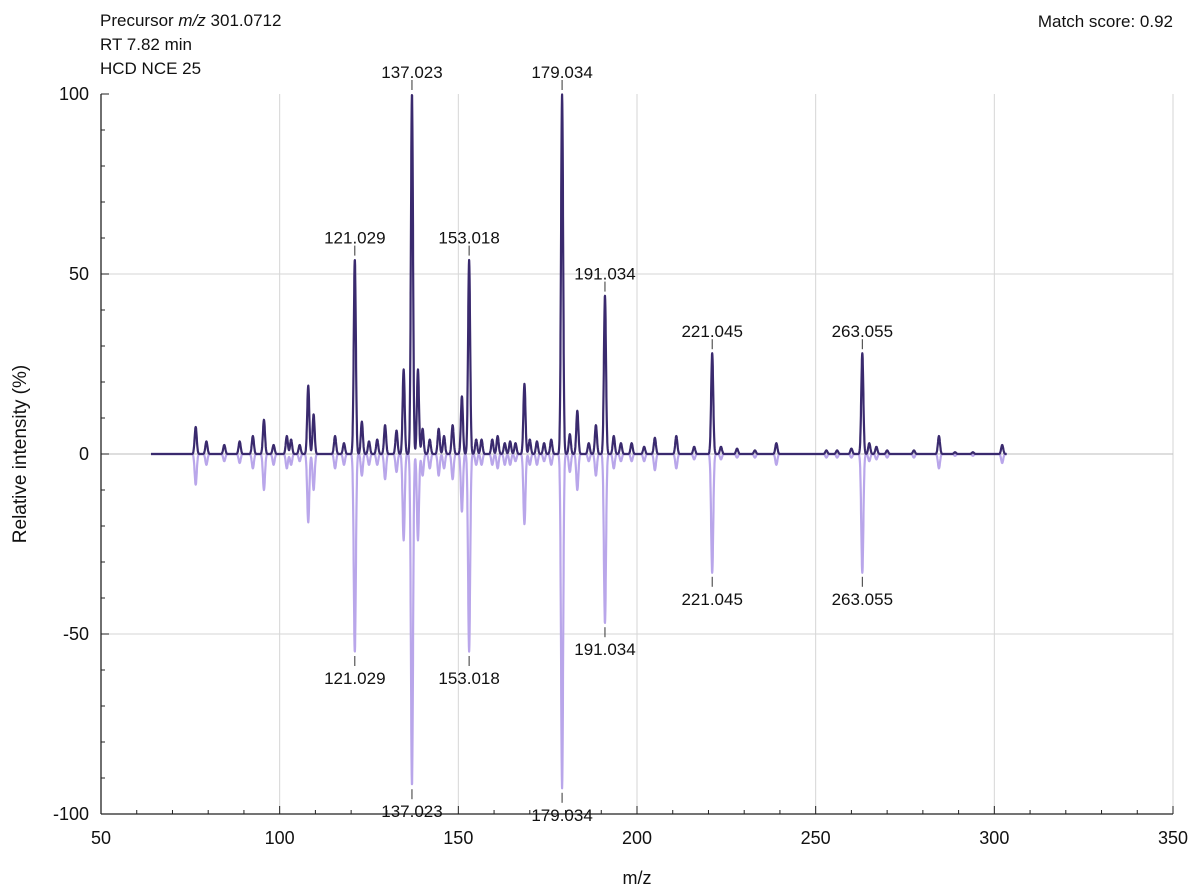 The width and height of the screenshot is (1200, 896). I want to click on match-score: Match score: 0.92, so click(1105, 21).